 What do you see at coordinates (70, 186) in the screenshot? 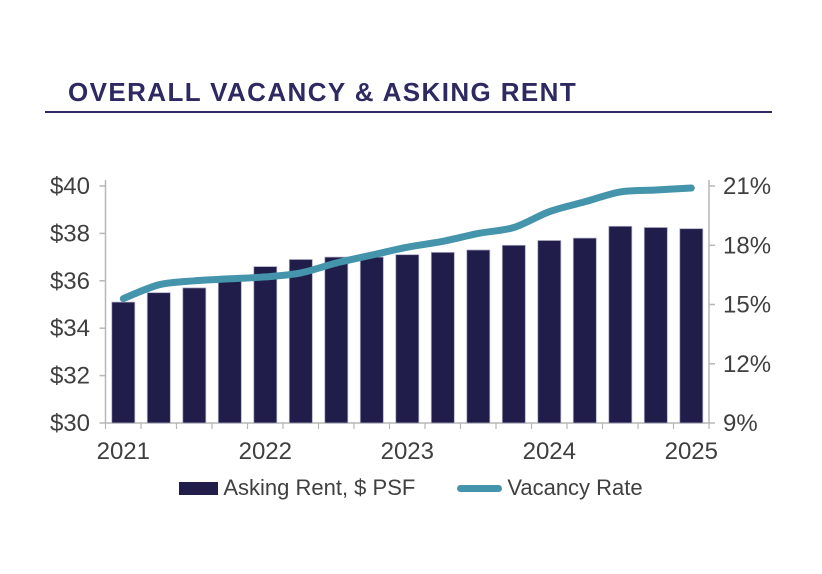
I see `left-axis-label: $40` at bounding box center [70, 186].